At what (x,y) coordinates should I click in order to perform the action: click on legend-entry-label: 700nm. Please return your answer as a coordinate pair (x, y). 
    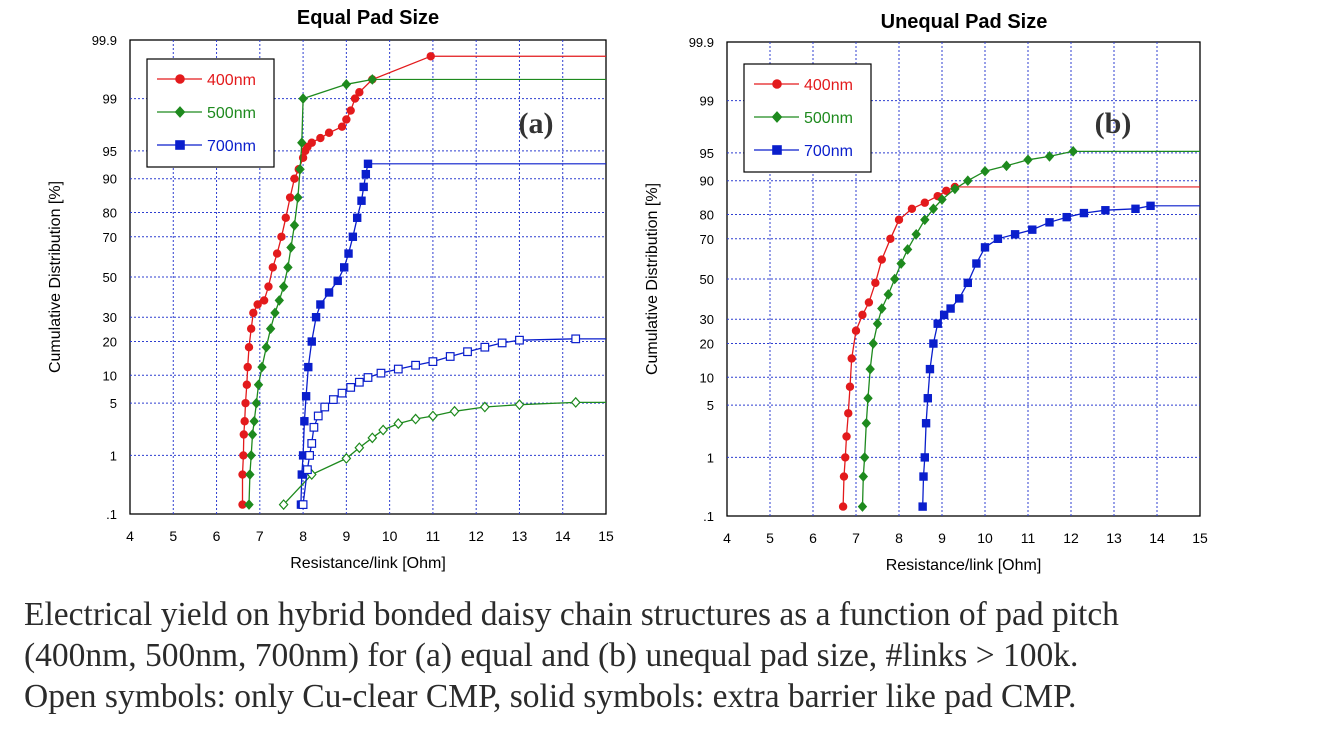
    Looking at the image, I should click on (828, 151).